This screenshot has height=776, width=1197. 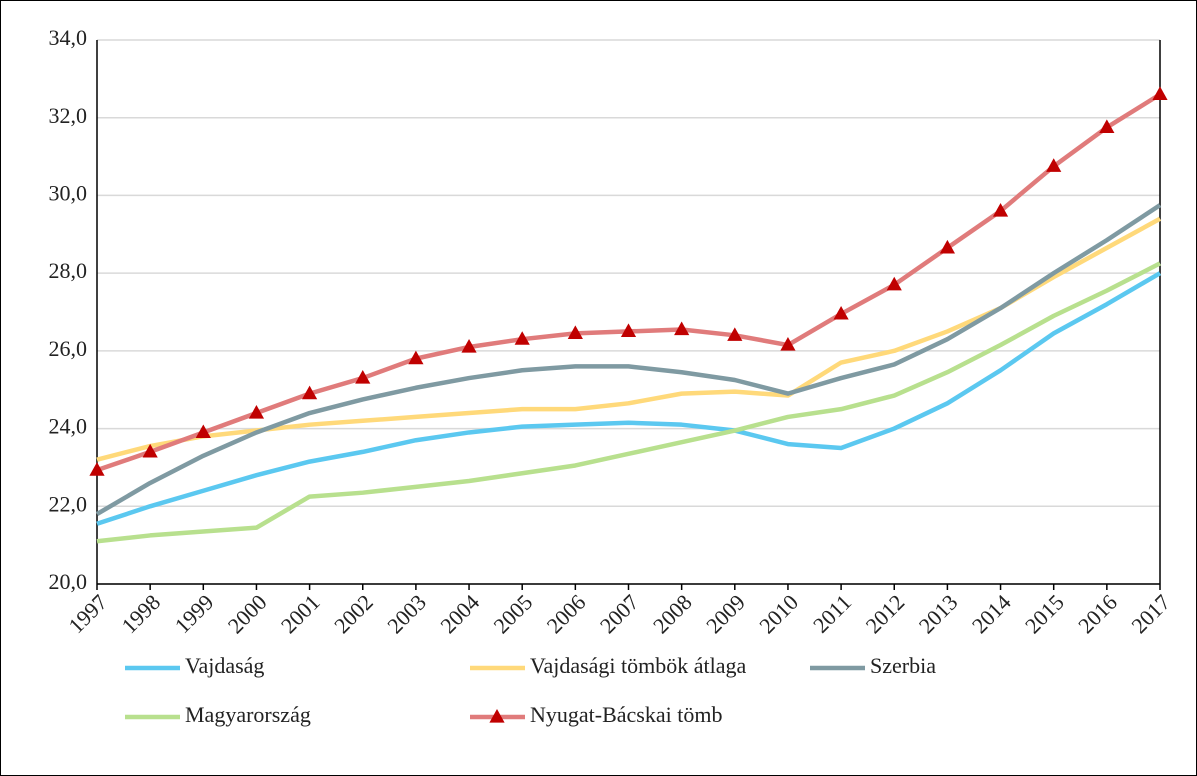 I want to click on legend-label: Szerbia, so click(x=903, y=665).